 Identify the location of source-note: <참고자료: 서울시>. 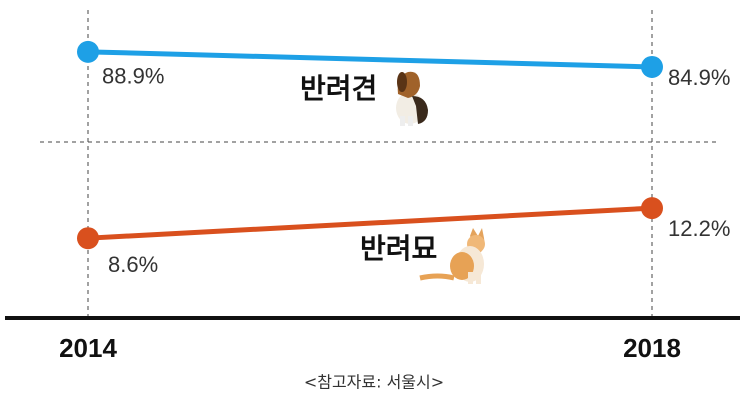
(374, 382).